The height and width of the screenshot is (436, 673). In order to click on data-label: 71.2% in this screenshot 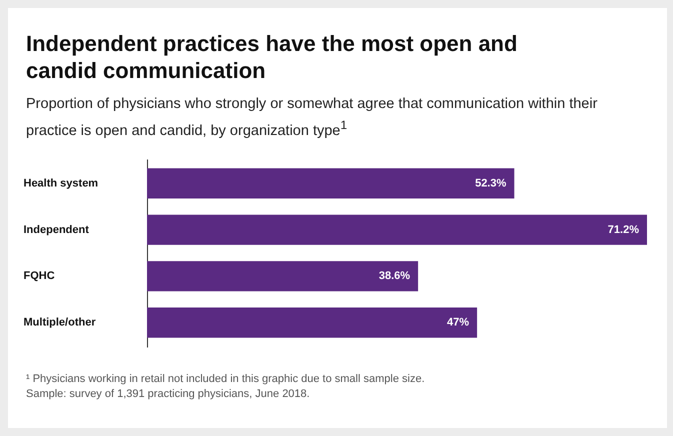, I will do `click(624, 230)`.